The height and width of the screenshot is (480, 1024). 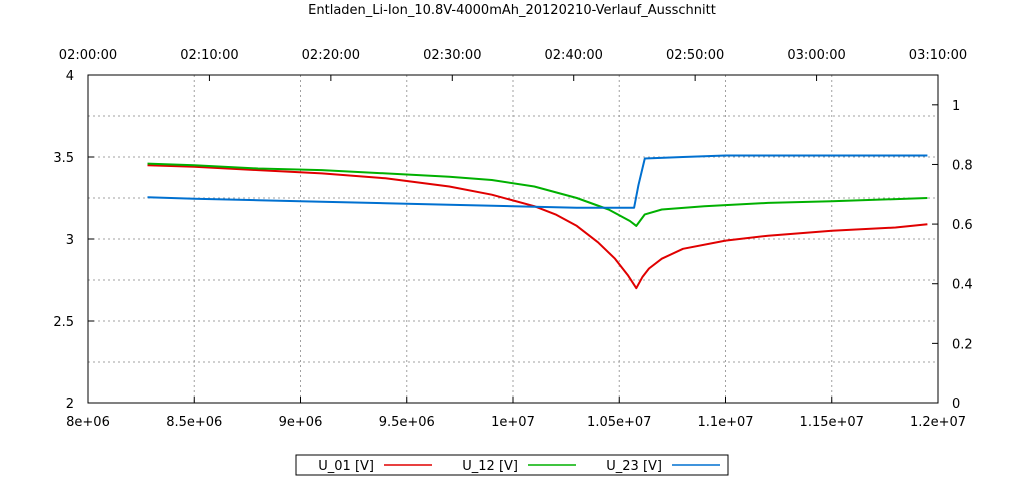 What do you see at coordinates (956, 404) in the screenshot?
I see `y2-tick-label: 0` at bounding box center [956, 404].